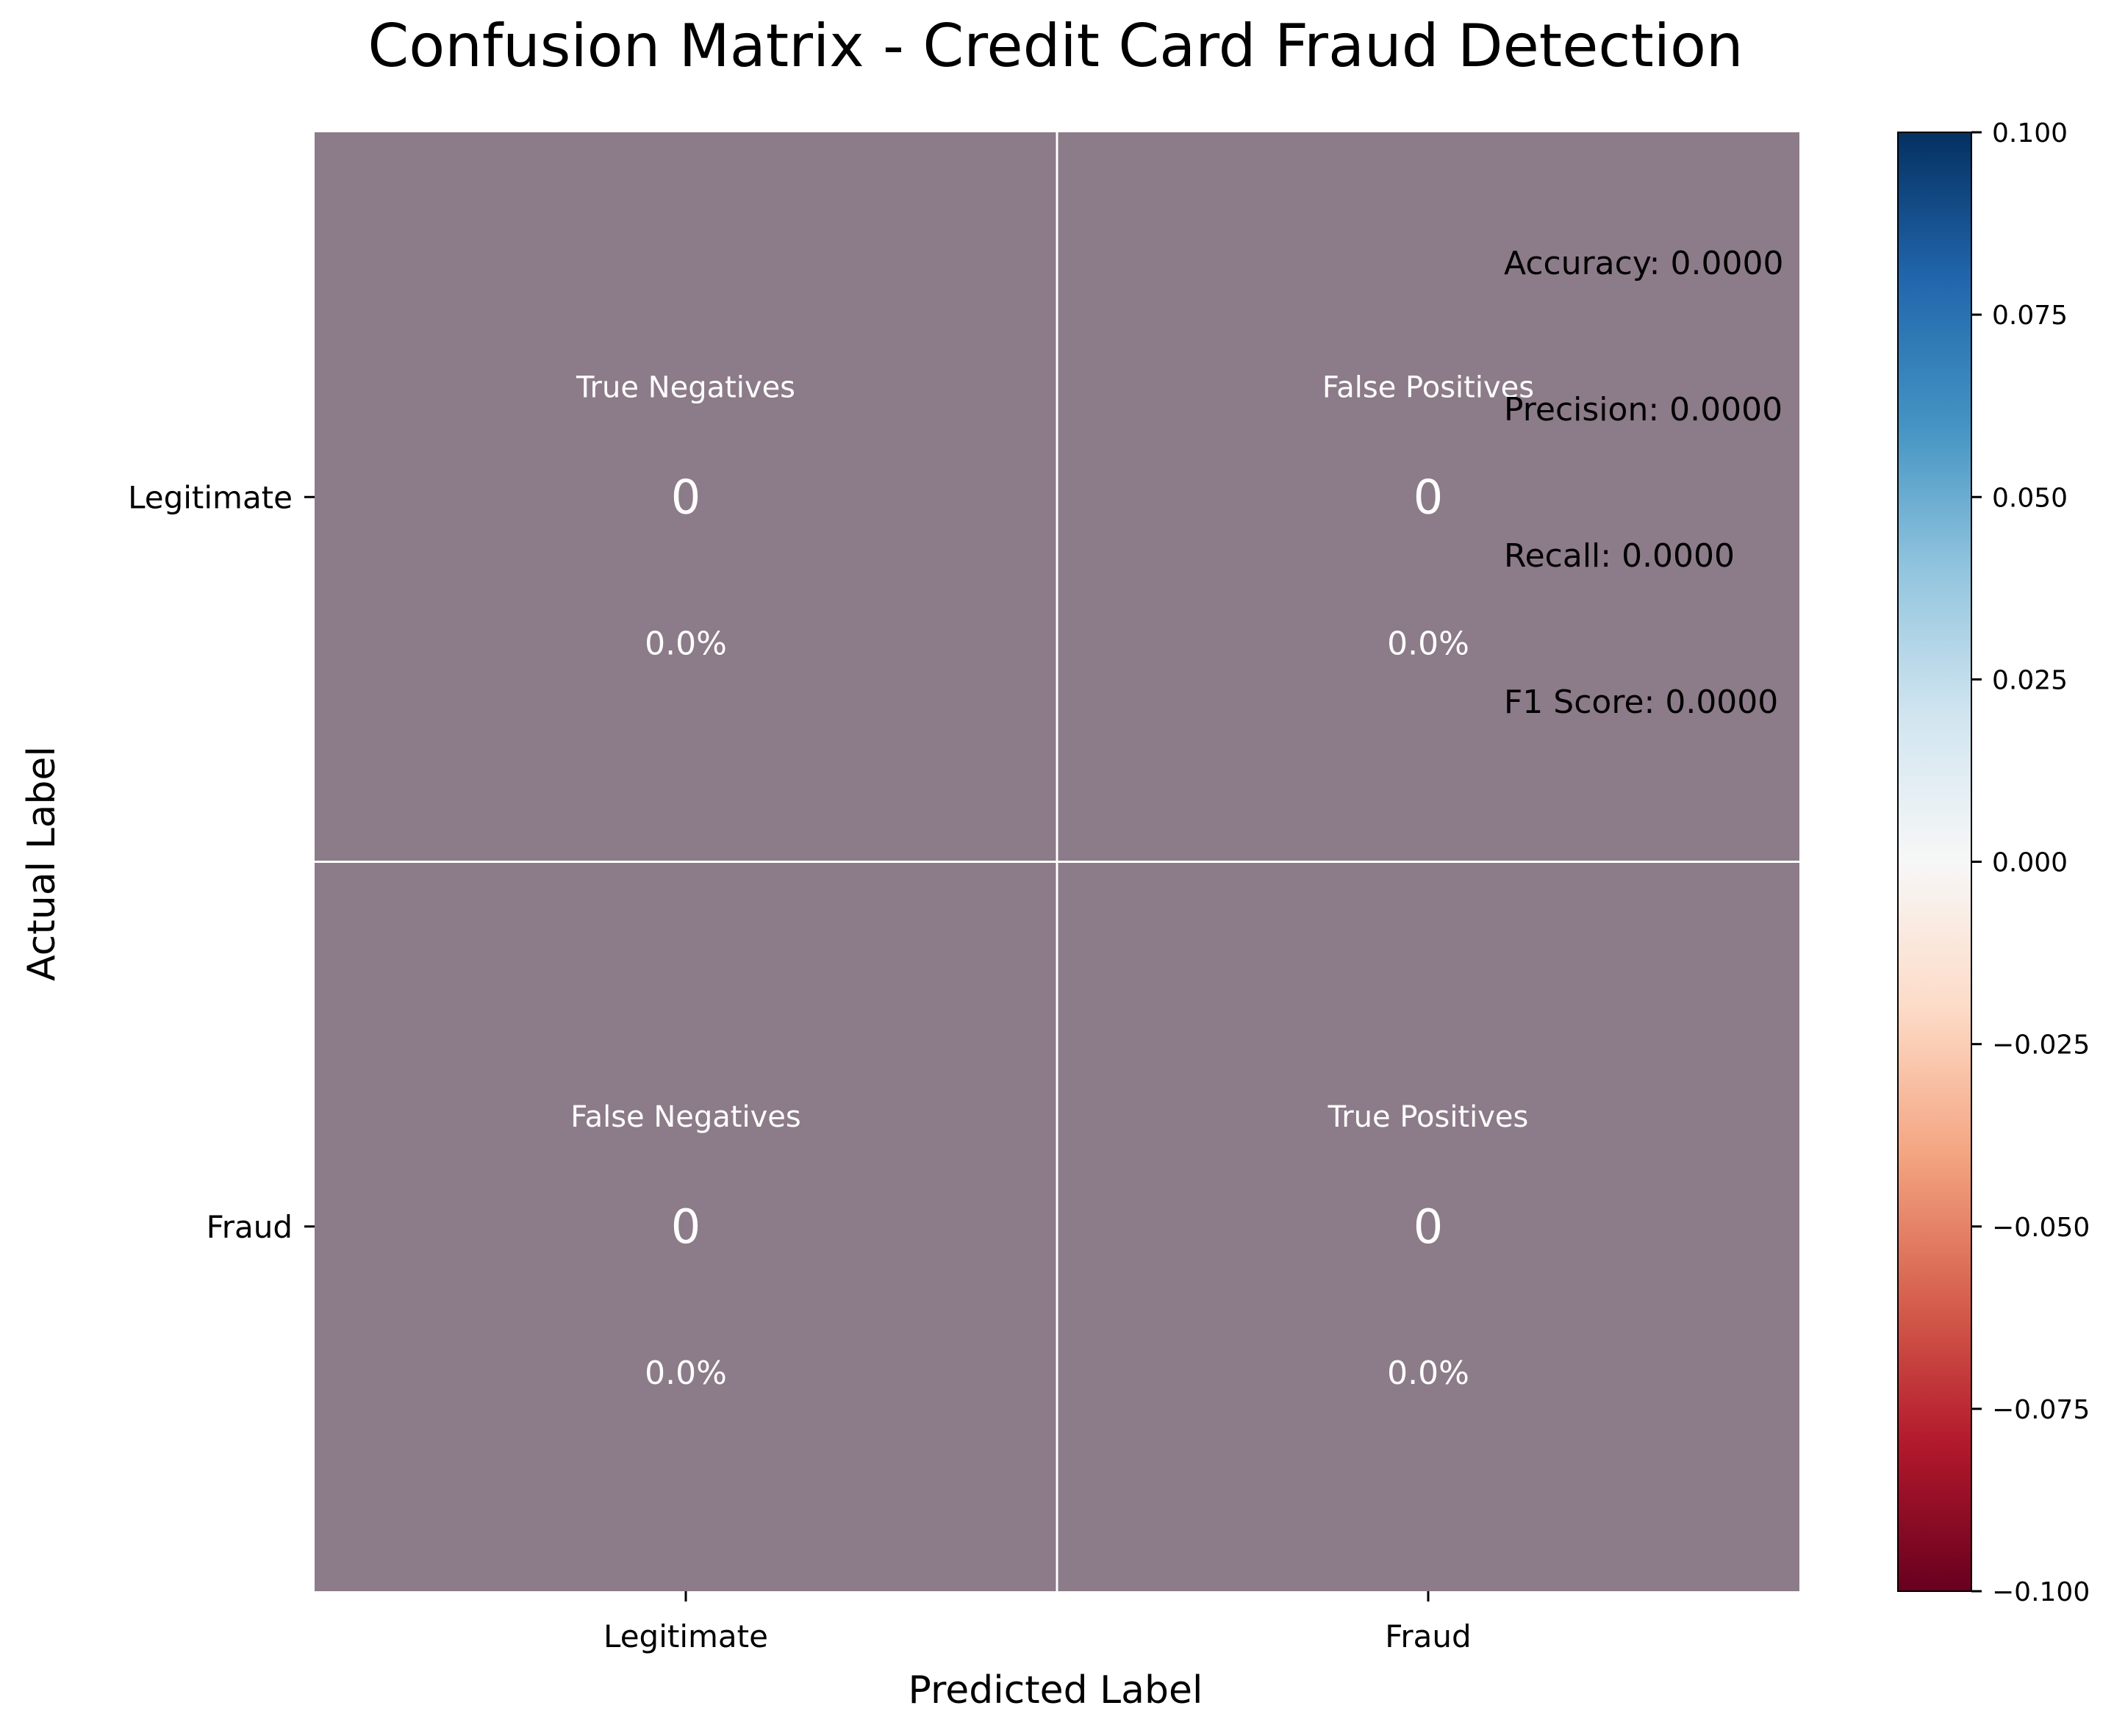 The height and width of the screenshot is (1736, 2114). Describe the element at coordinates (685, 1117) in the screenshot. I see `cell-category-label: False Negatives` at that location.